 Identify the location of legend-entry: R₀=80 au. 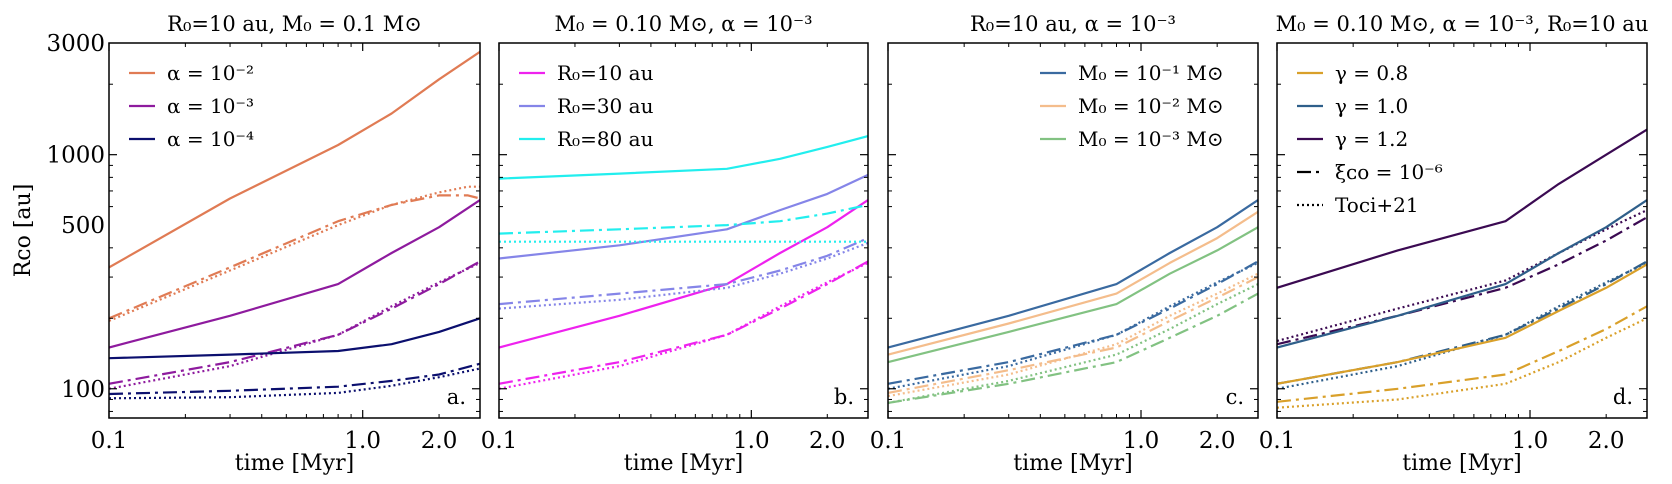
(605, 139).